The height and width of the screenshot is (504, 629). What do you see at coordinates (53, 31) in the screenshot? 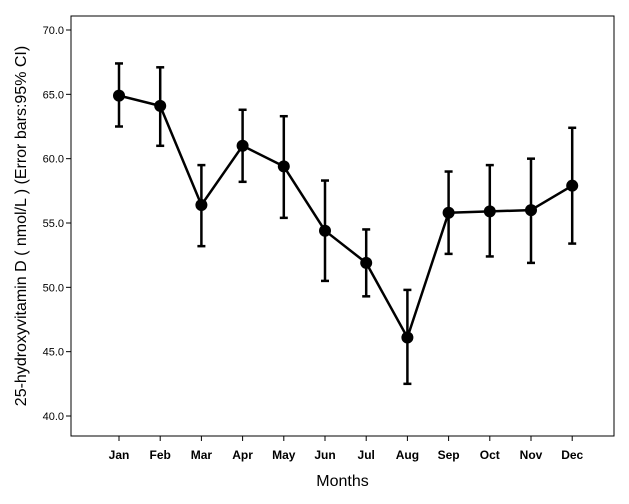
I see `y-tick-label: 70.0` at bounding box center [53, 31].